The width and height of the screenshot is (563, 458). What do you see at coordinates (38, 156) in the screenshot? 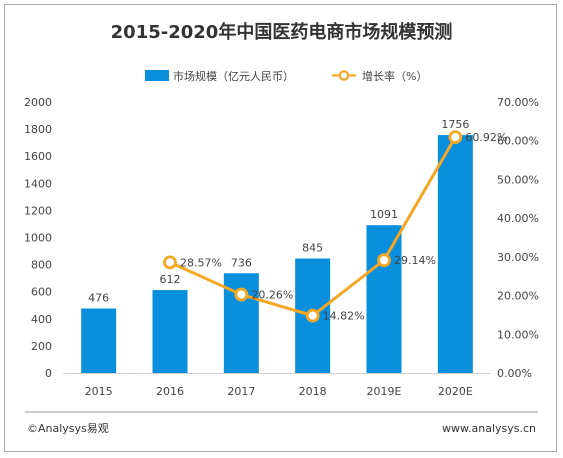
I see `left-tick-1600: 1600` at bounding box center [38, 156].